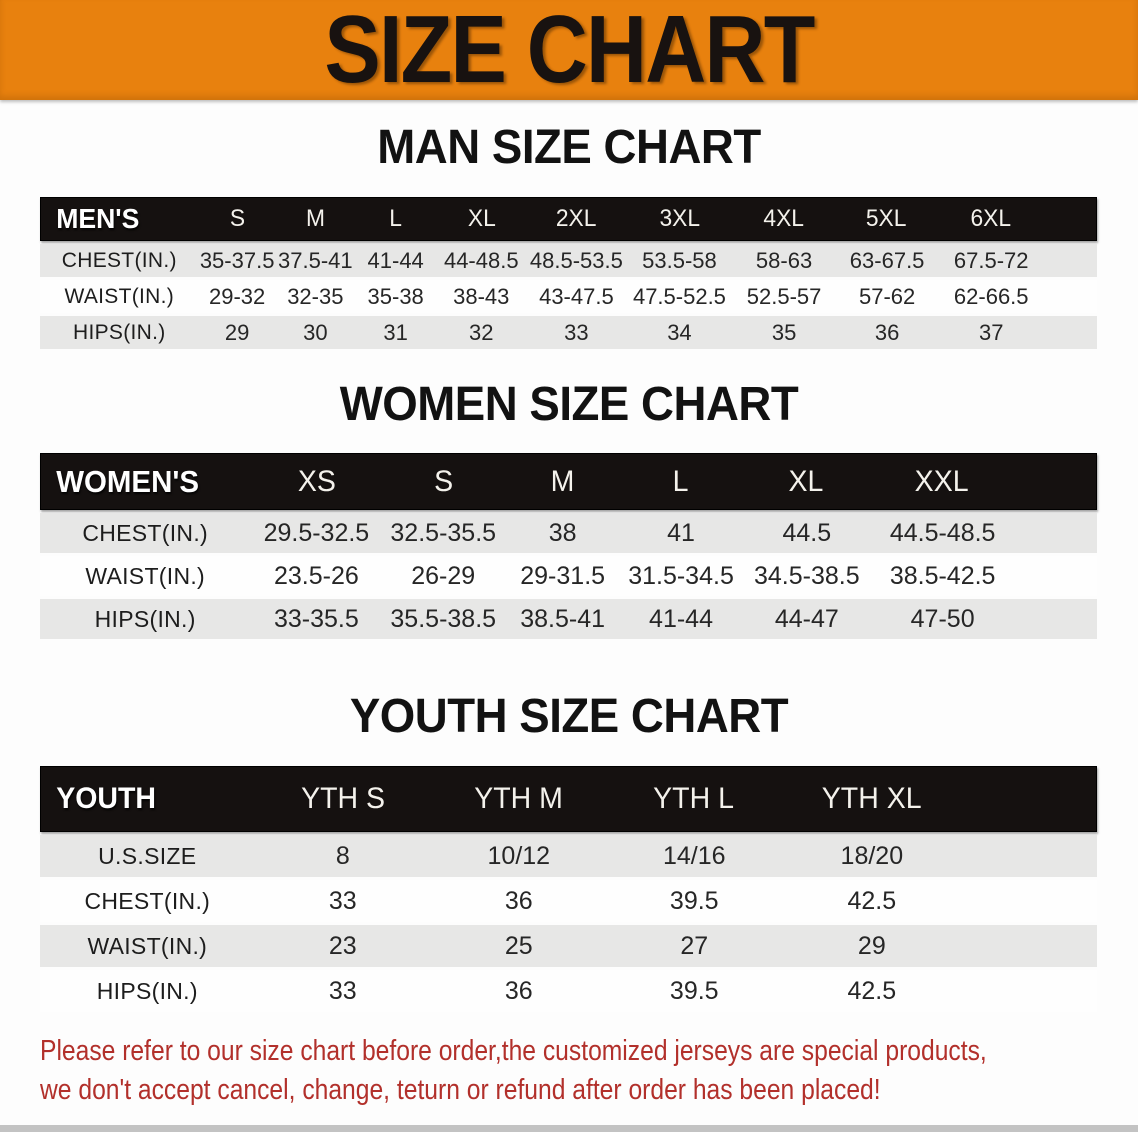  I want to click on size-cell: 47-50, so click(942, 618).